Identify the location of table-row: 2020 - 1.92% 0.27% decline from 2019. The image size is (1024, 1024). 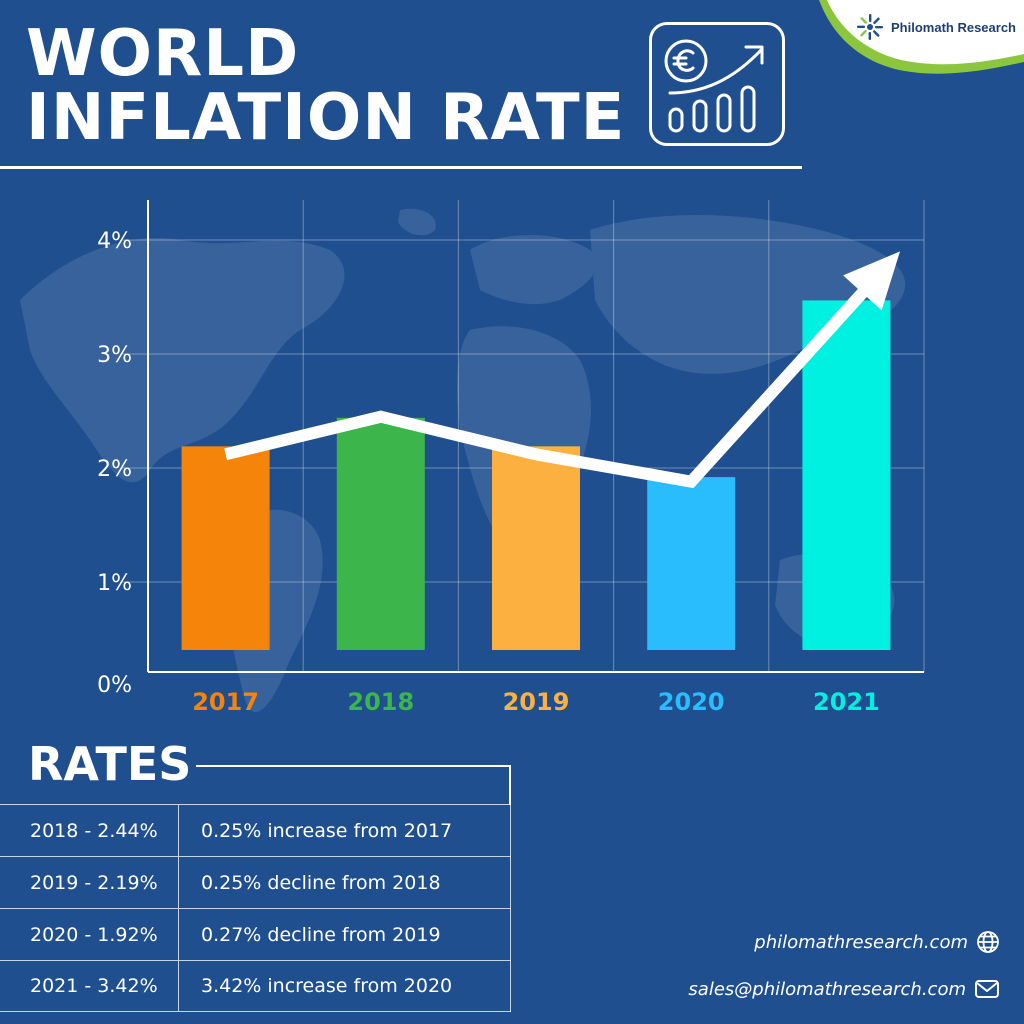
(255, 934).